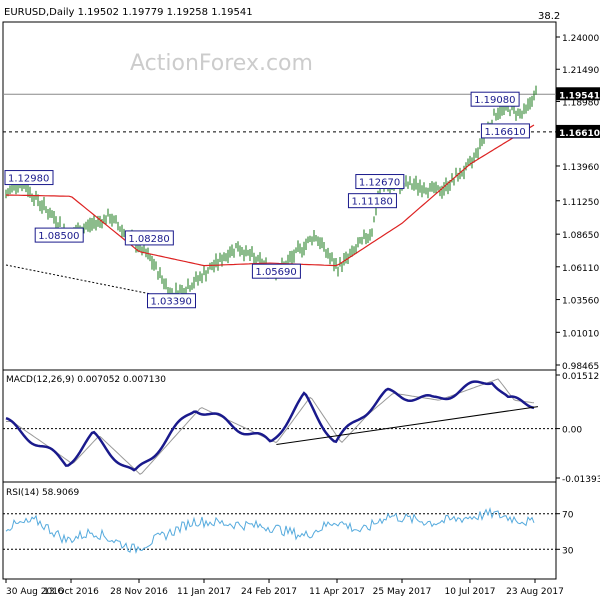 The image size is (600, 604). What do you see at coordinates (204, 592) in the screenshot?
I see `date-tick-label: 11 Jan 2017` at bounding box center [204, 592].